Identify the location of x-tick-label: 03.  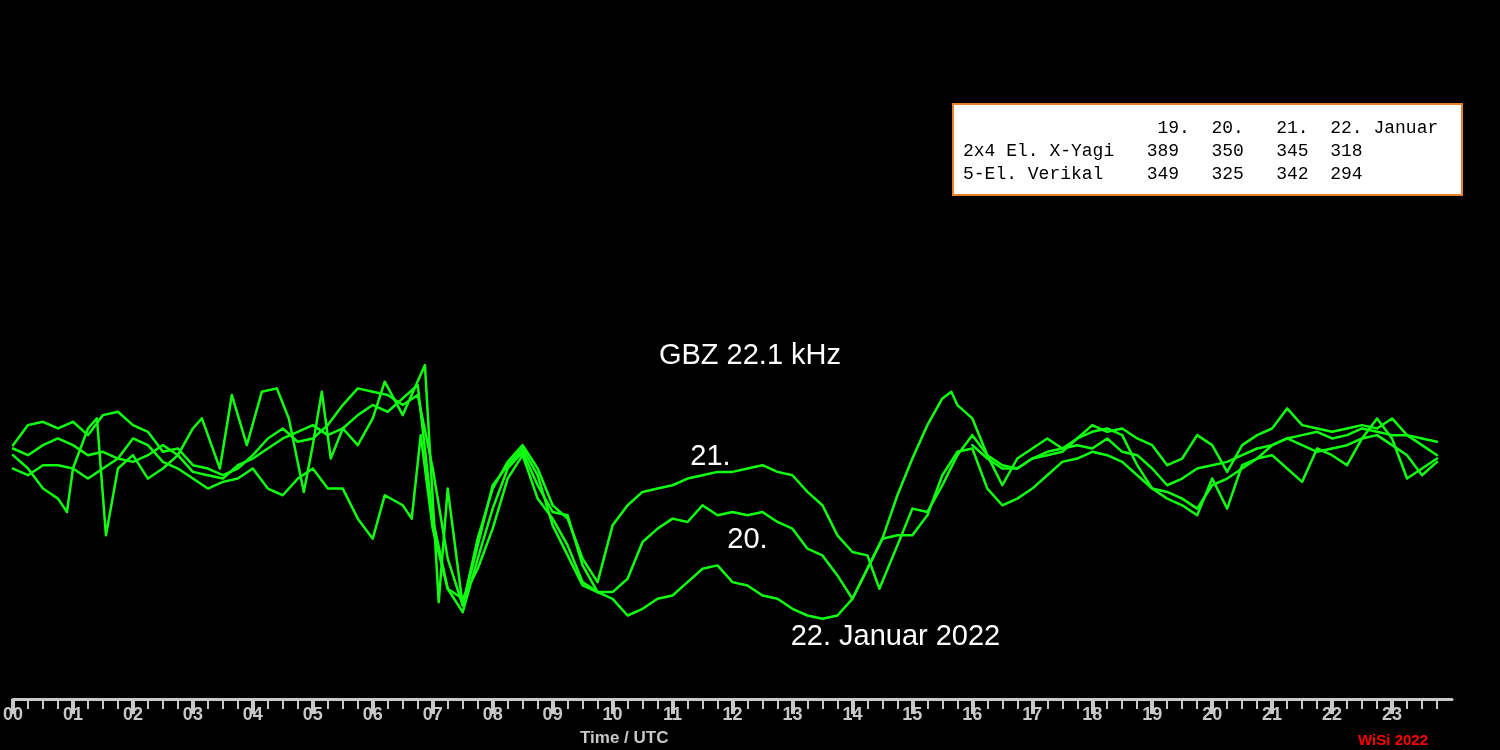
(192, 714).